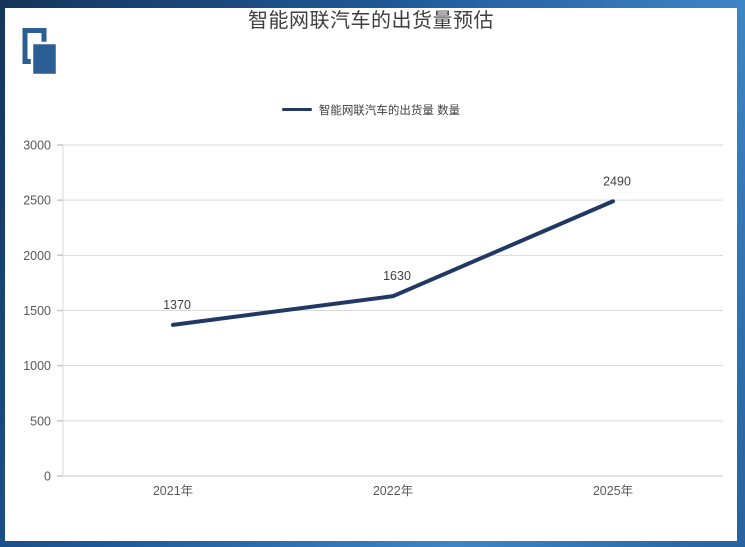 The height and width of the screenshot is (547, 745). I want to click on y-tick-label: 3000, so click(37, 146).